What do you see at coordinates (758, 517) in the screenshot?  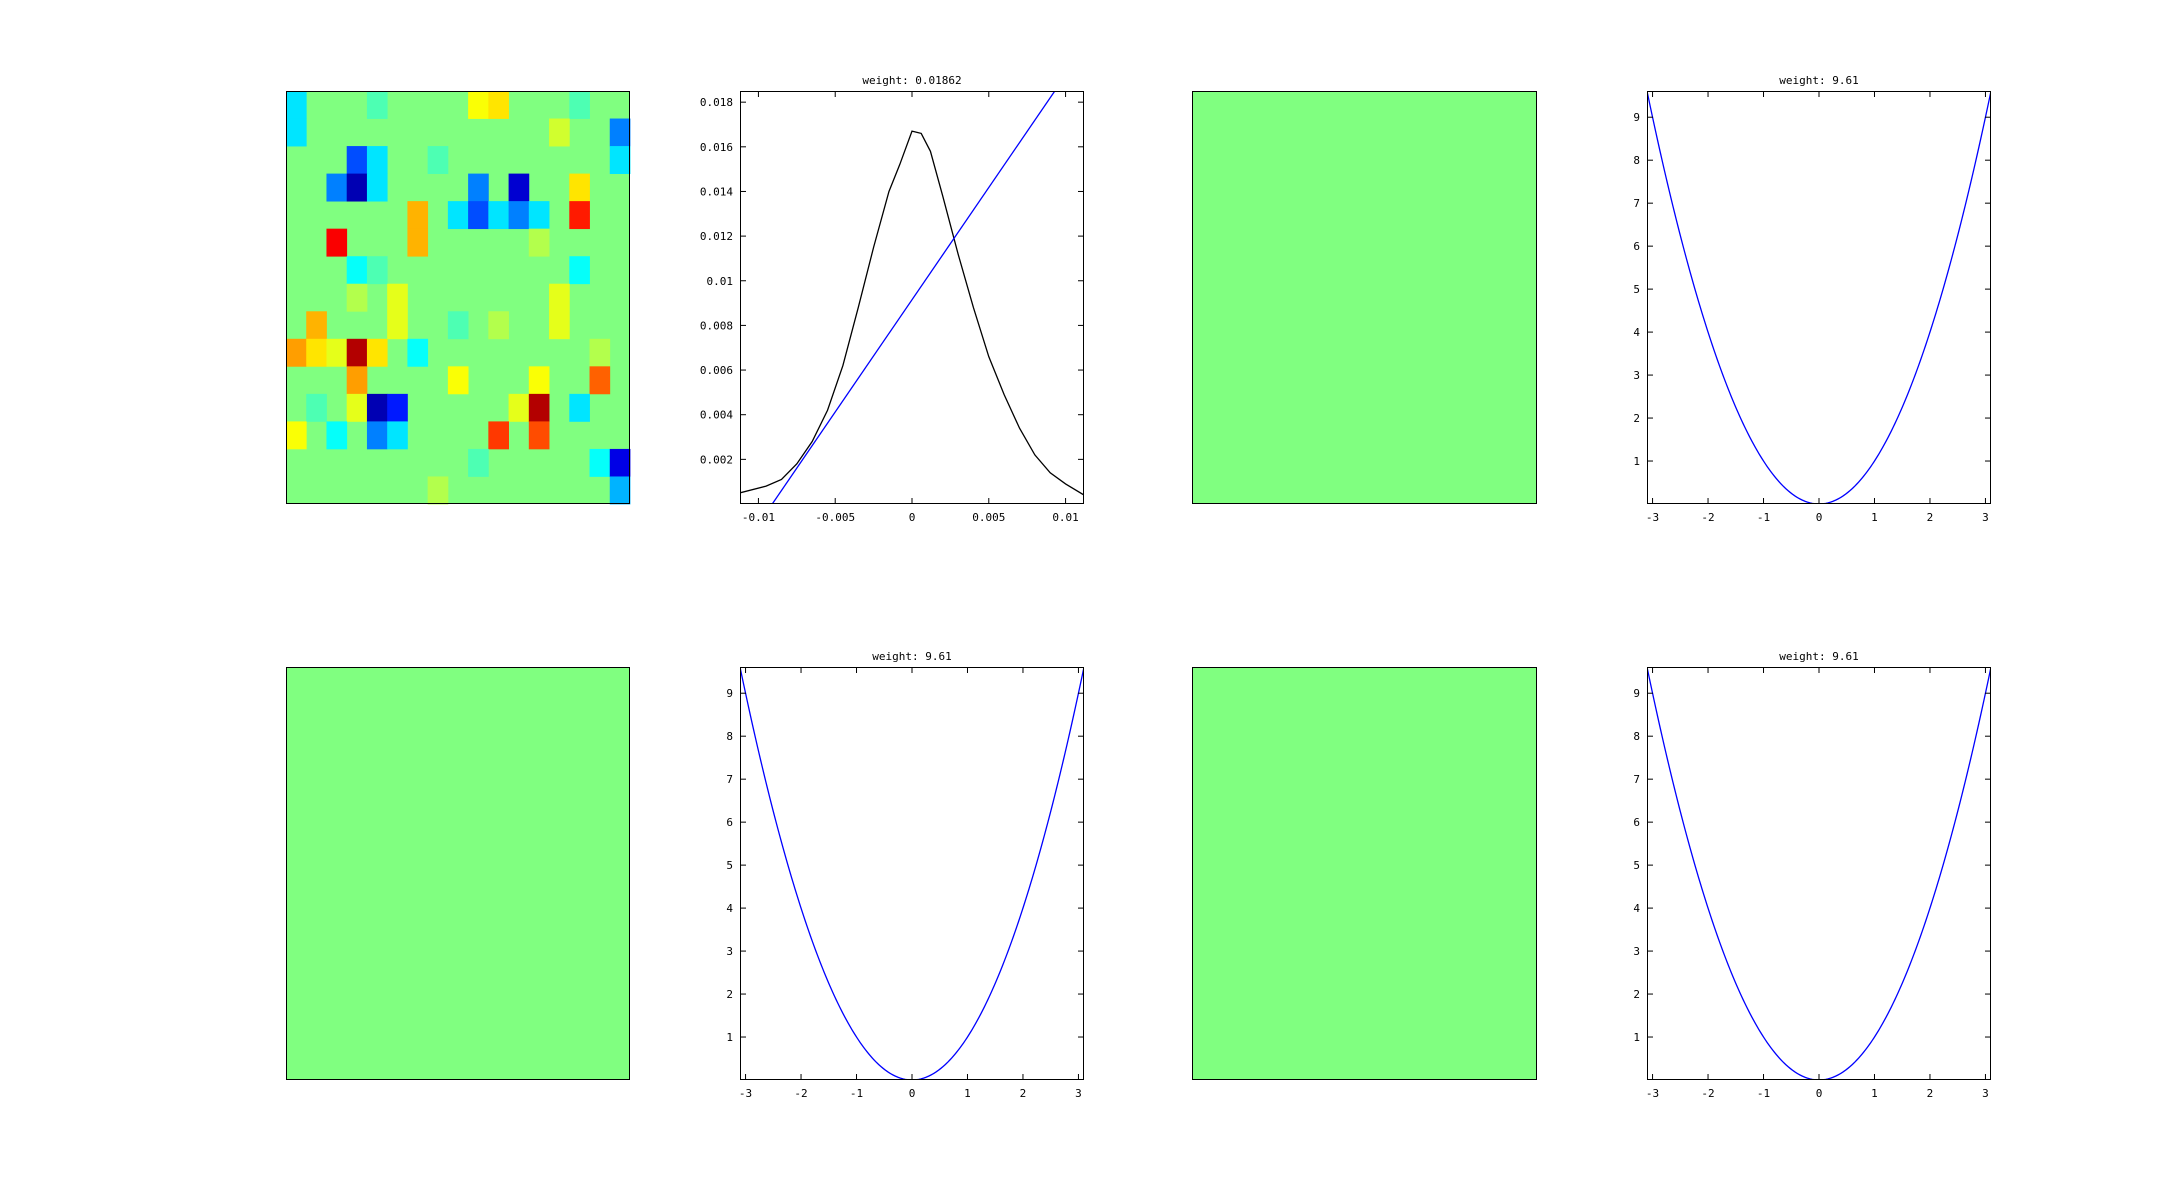 I see `x-tick-label: -0.01` at bounding box center [758, 517].